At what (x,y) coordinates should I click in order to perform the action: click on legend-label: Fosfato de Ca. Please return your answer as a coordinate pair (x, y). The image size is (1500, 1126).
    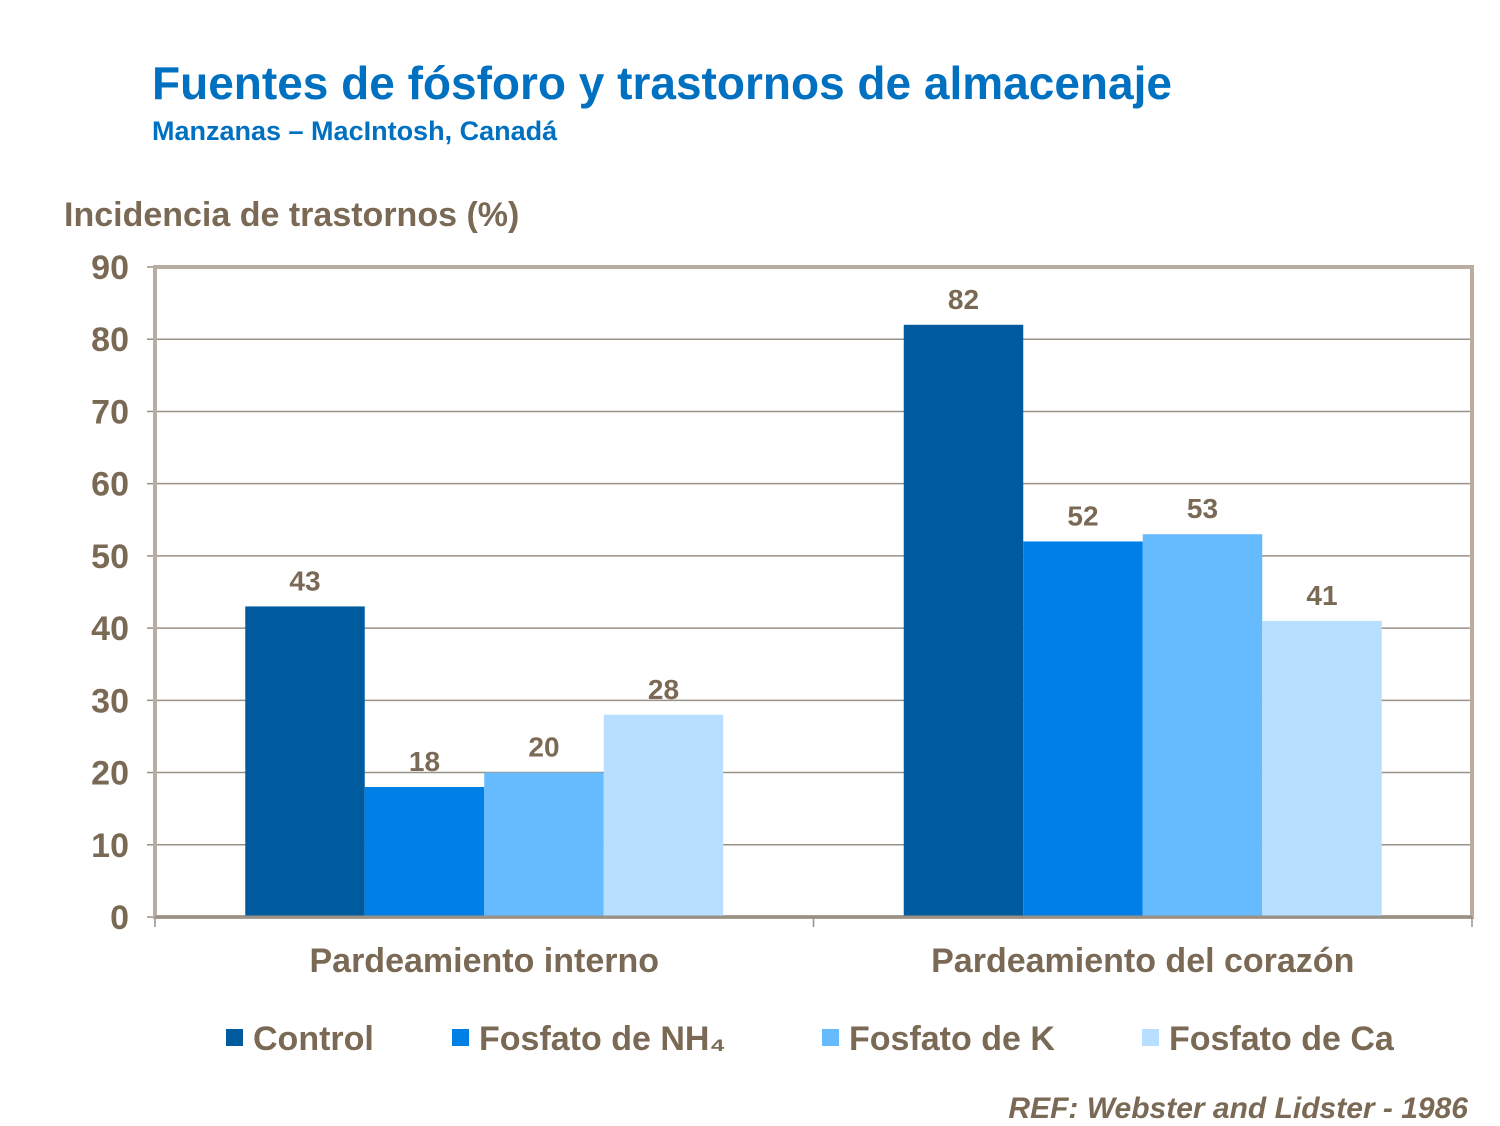
    Looking at the image, I should click on (1282, 1039).